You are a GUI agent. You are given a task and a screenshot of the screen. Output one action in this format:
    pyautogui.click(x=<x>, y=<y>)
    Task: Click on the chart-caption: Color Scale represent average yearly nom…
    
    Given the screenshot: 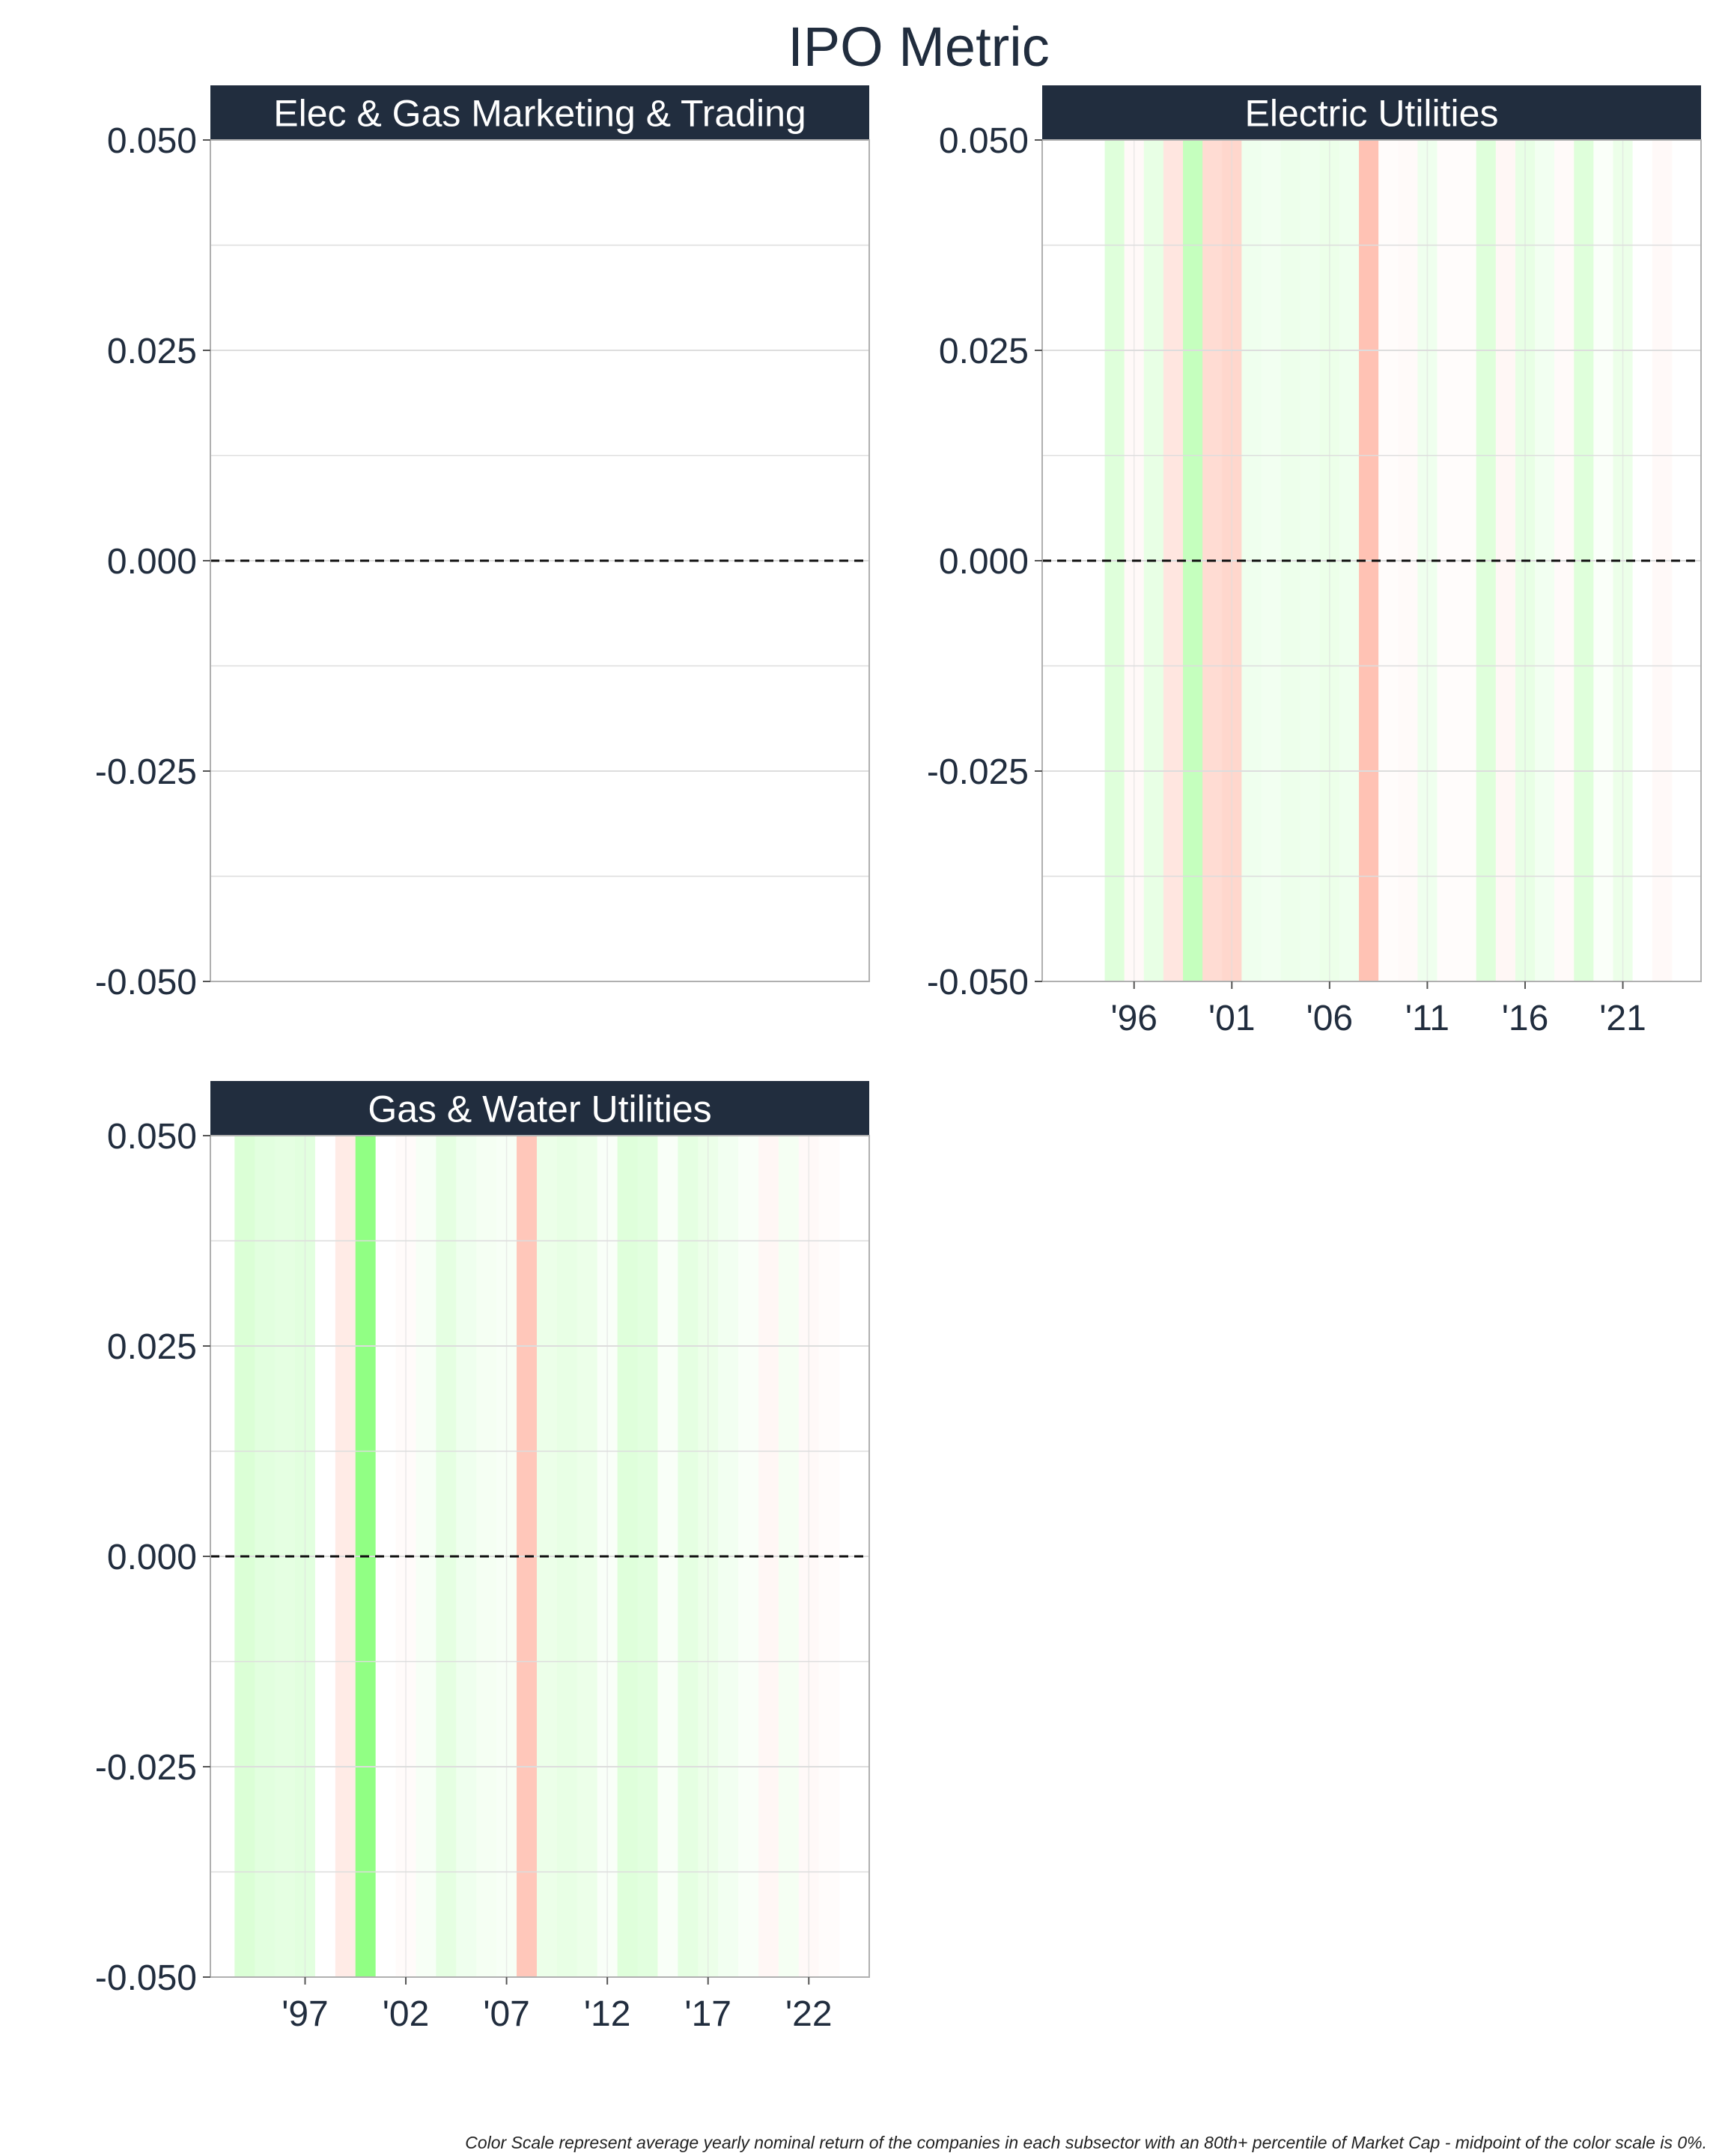 What is the action you would take?
    pyautogui.click(x=1086, y=2142)
    